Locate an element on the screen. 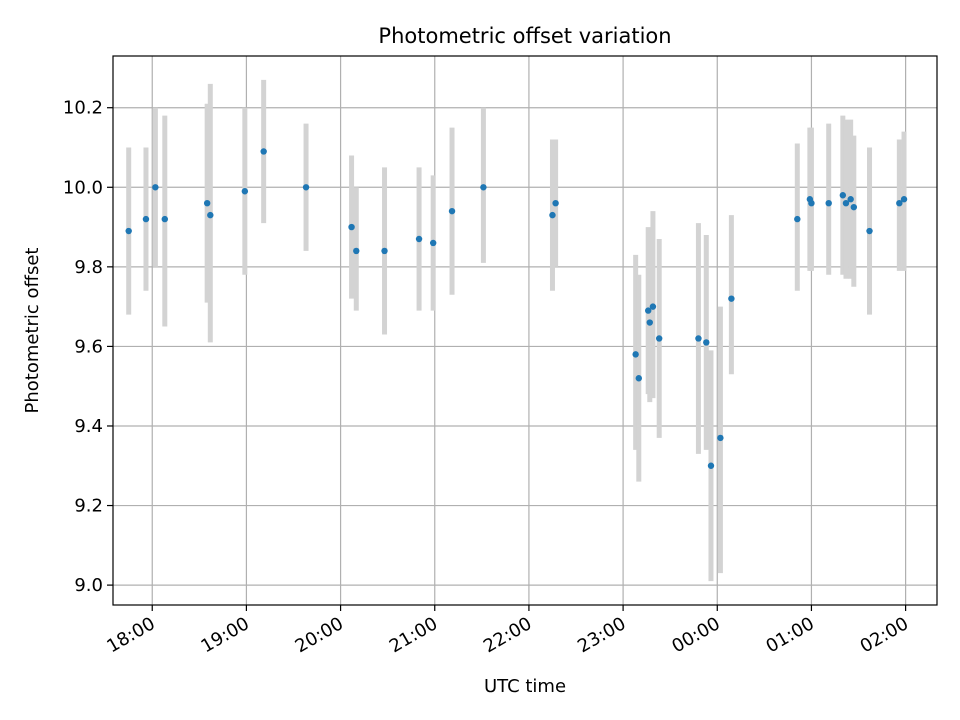 This screenshot has width=960, height=720. y-tick-label: 10.0 is located at coordinates (83, 187).